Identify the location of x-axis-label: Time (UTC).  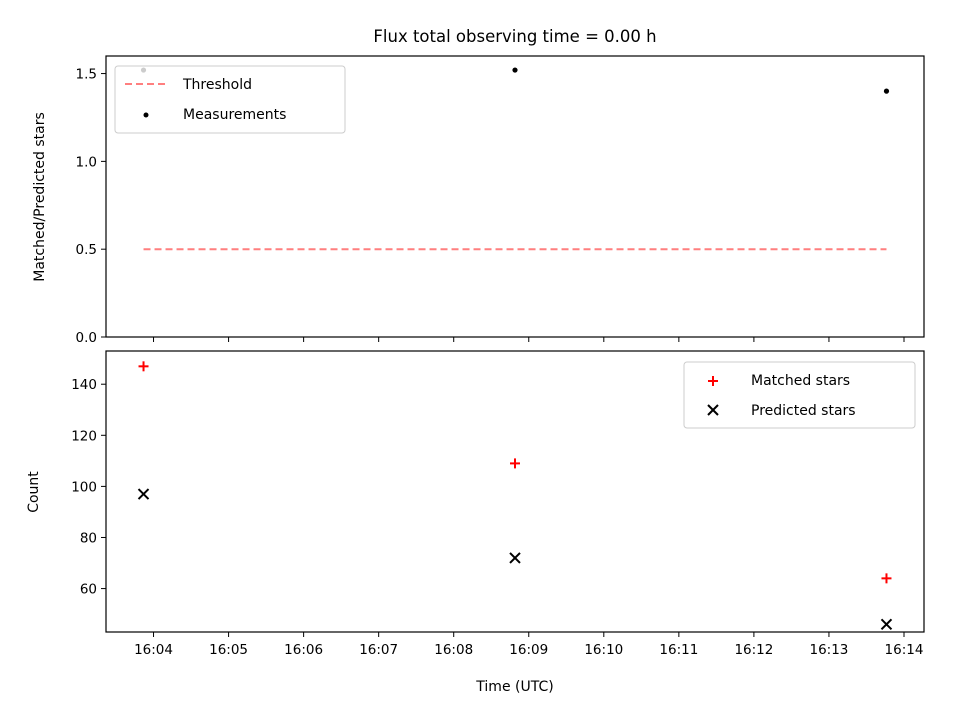
(514, 687).